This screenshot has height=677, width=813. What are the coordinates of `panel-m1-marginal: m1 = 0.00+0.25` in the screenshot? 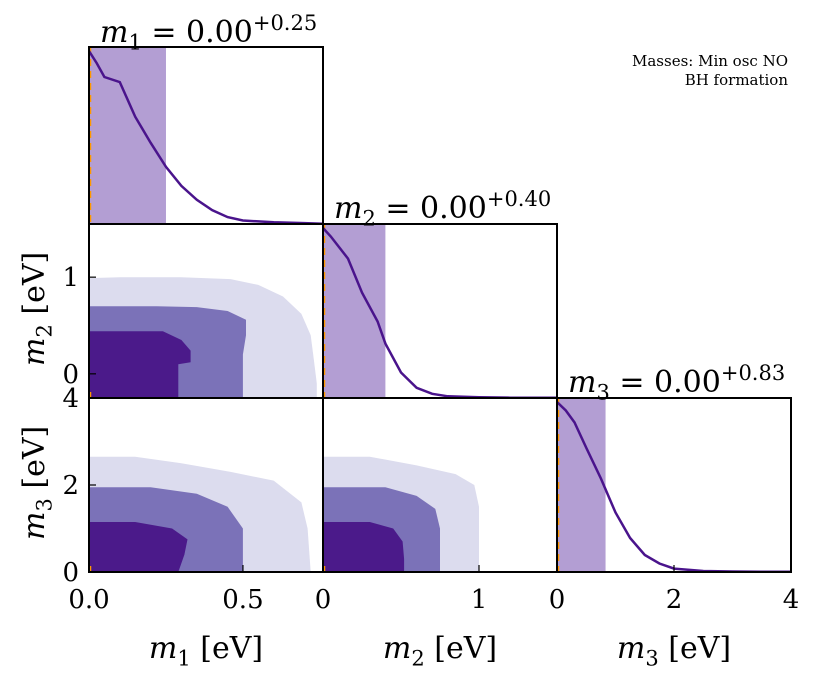 It's located at (206, 118).